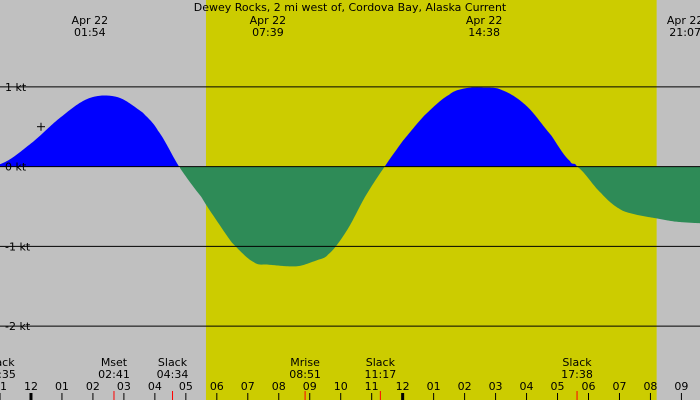  Describe the element at coordinates (8, 374) in the screenshot. I see `bottom-event-time: 23:35` at that location.